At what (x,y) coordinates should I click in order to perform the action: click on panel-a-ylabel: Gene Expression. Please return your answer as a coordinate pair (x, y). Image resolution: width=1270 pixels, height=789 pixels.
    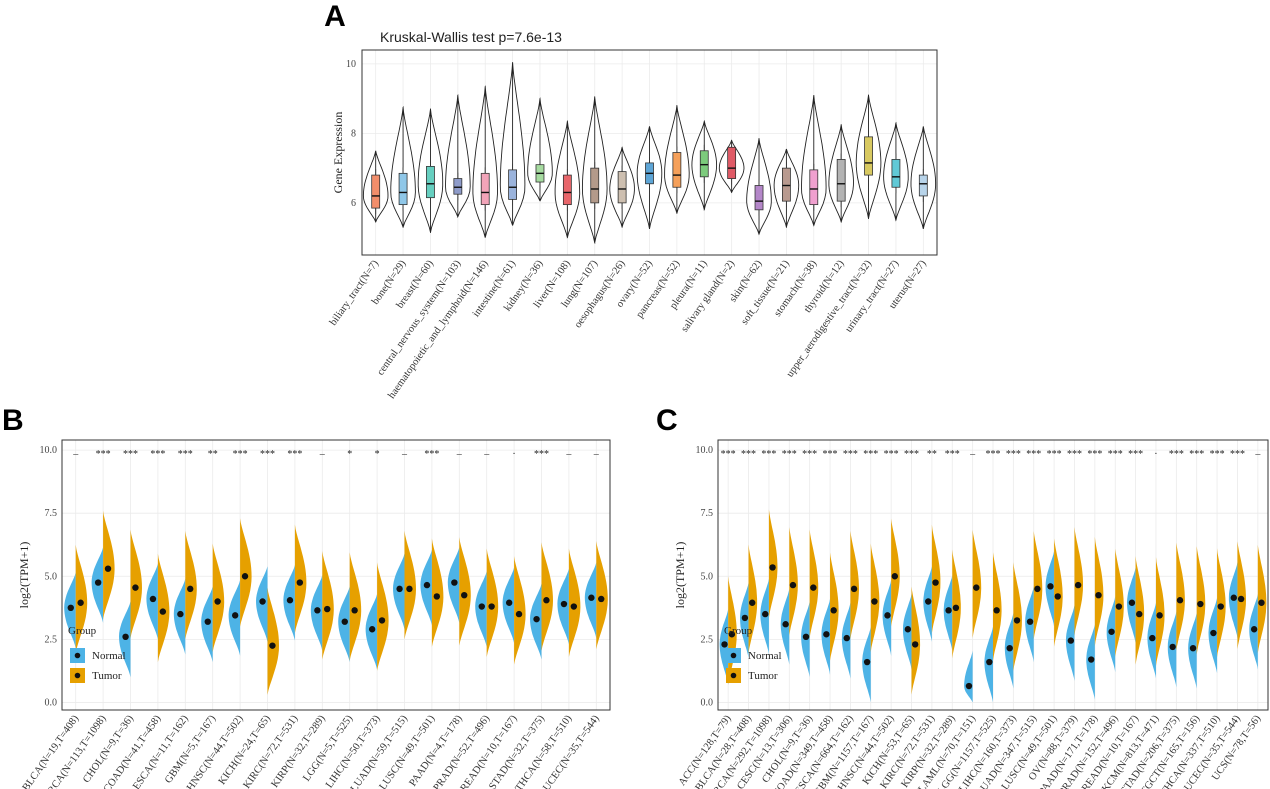
    Looking at the image, I should click on (338, 153).